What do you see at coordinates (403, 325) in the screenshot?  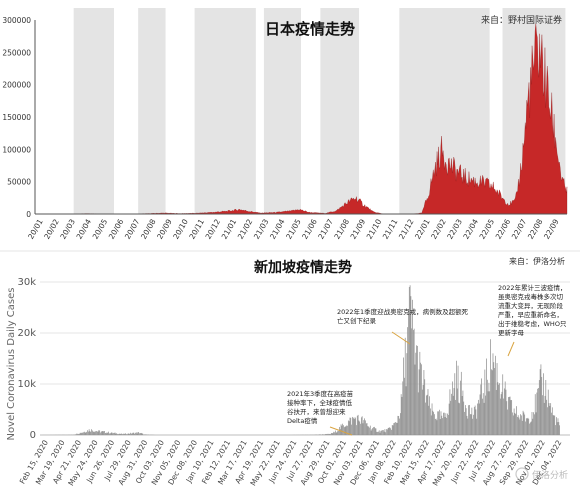 I see `annotation-omicron-q1: 2022年1季度迎战奥密克戎，病例数及超额死 亡又创下纪录` at bounding box center [403, 325].